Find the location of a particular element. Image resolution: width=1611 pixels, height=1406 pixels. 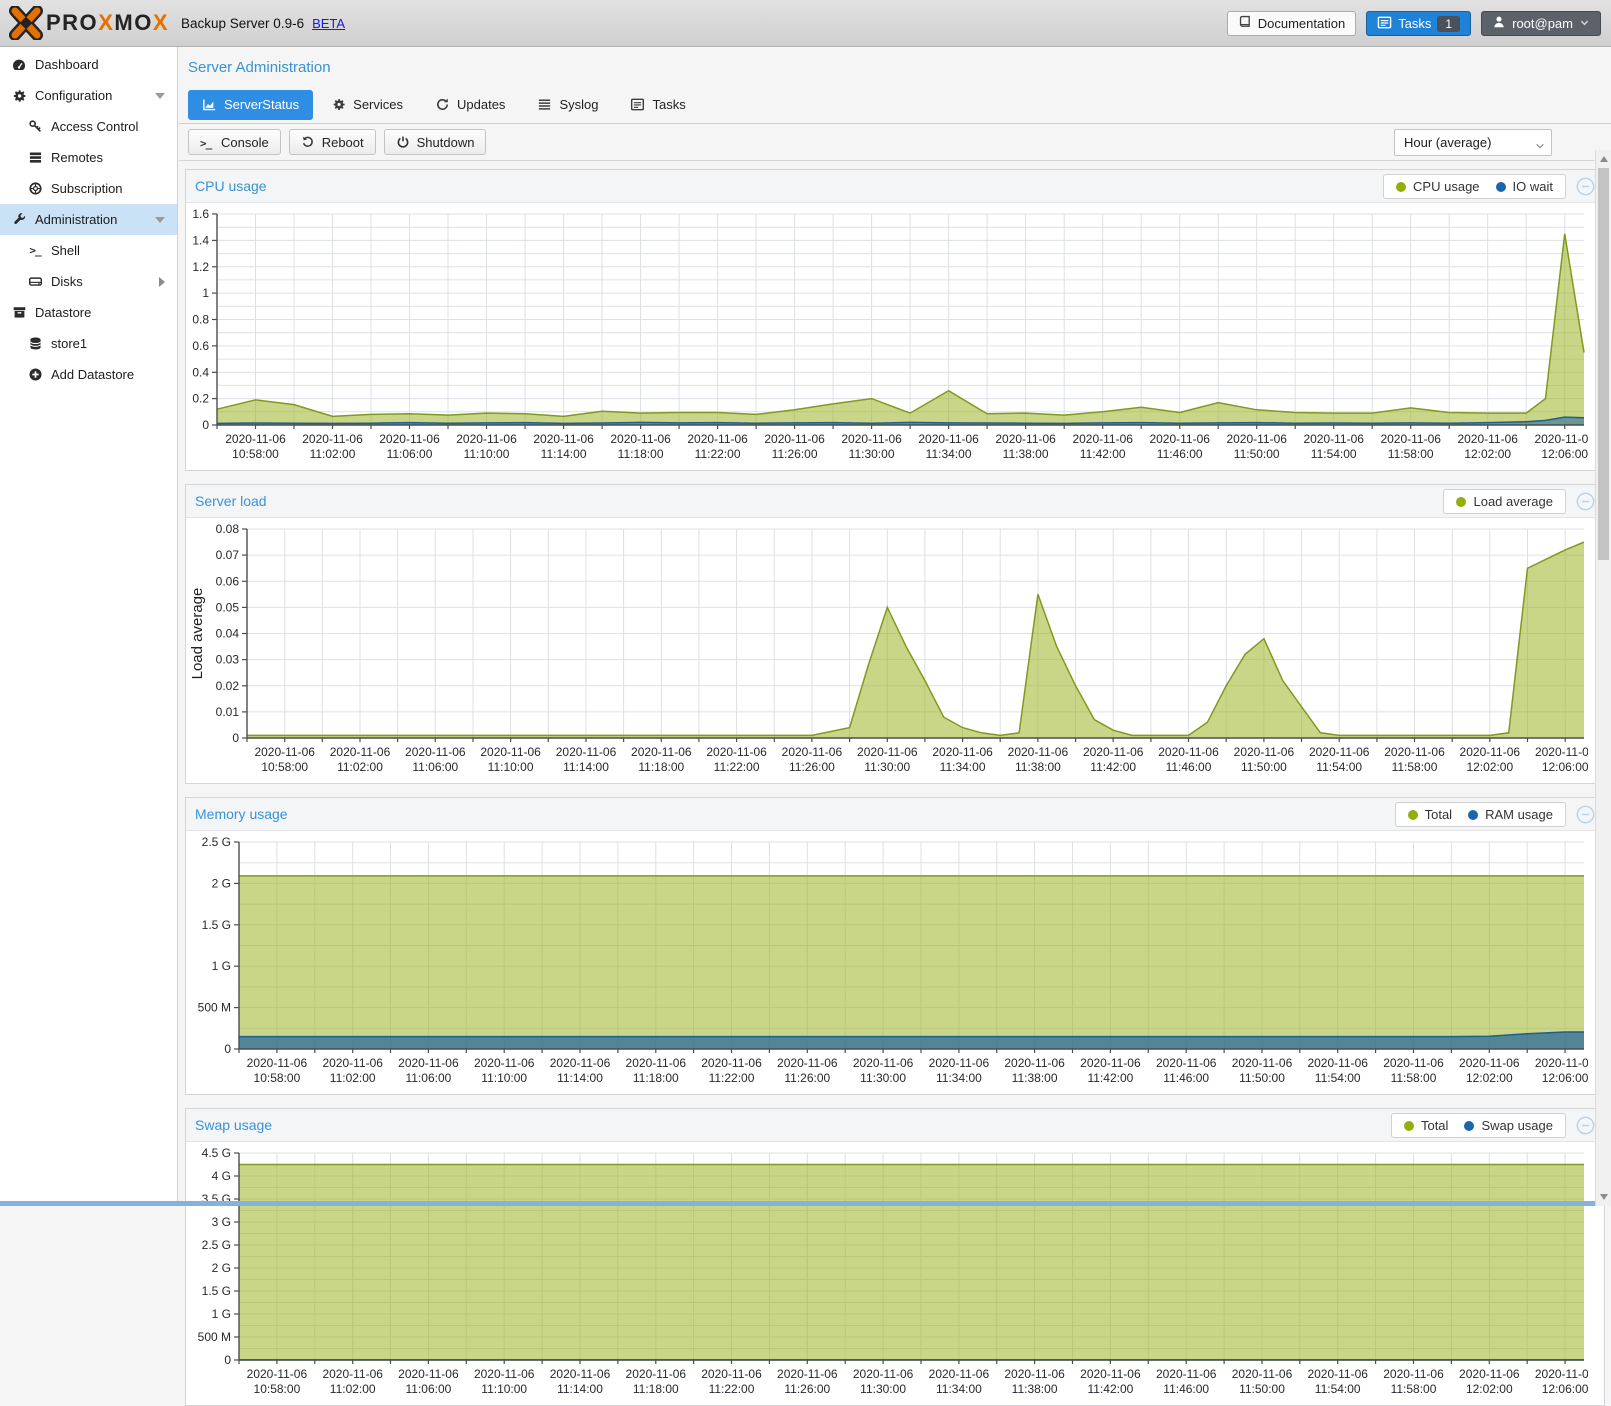

svg-text: 11:34:00 is located at coordinates (949, 454).